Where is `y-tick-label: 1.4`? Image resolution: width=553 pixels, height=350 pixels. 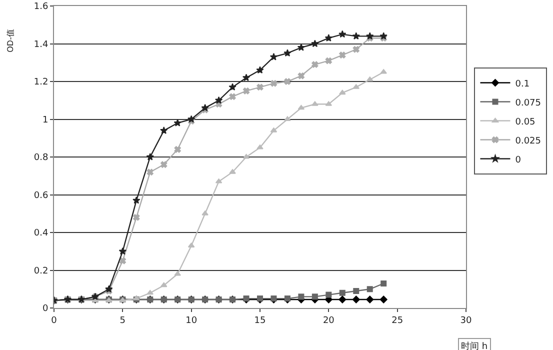 y-tick-label: 1.4 is located at coordinates (41, 45).